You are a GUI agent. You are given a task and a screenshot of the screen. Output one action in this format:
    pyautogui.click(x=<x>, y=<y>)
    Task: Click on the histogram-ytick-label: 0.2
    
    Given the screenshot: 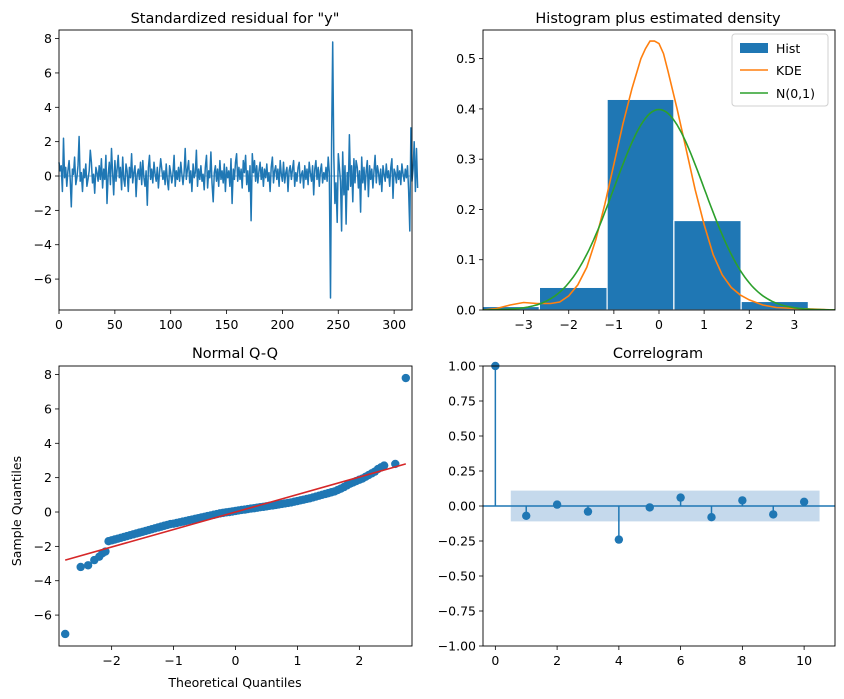 What is the action you would take?
    pyautogui.click(x=466, y=209)
    